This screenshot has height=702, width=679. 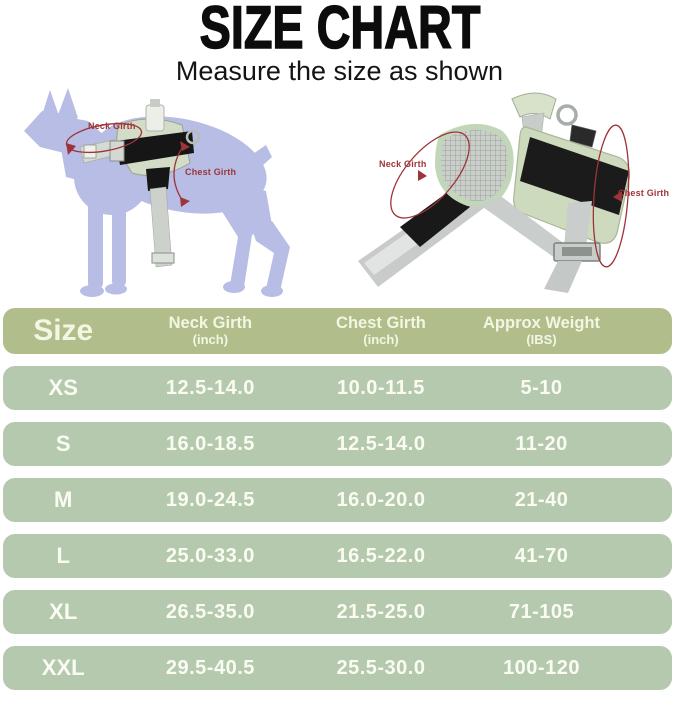 I want to click on dog-silhouette-graphic, so click(x=157, y=192).